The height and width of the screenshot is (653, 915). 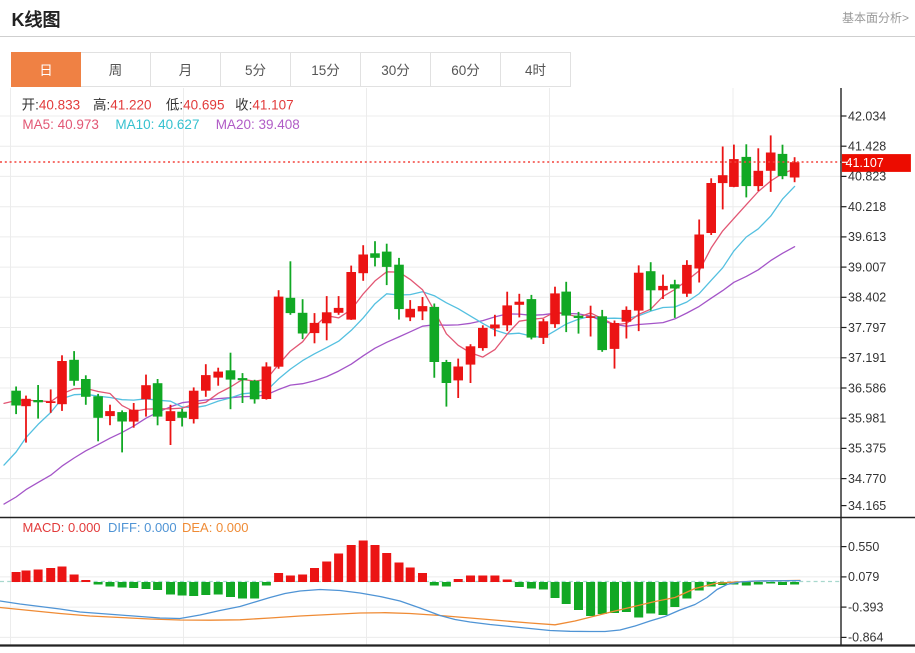 I want to click on svg-text: 36.586, so click(x=867, y=388).